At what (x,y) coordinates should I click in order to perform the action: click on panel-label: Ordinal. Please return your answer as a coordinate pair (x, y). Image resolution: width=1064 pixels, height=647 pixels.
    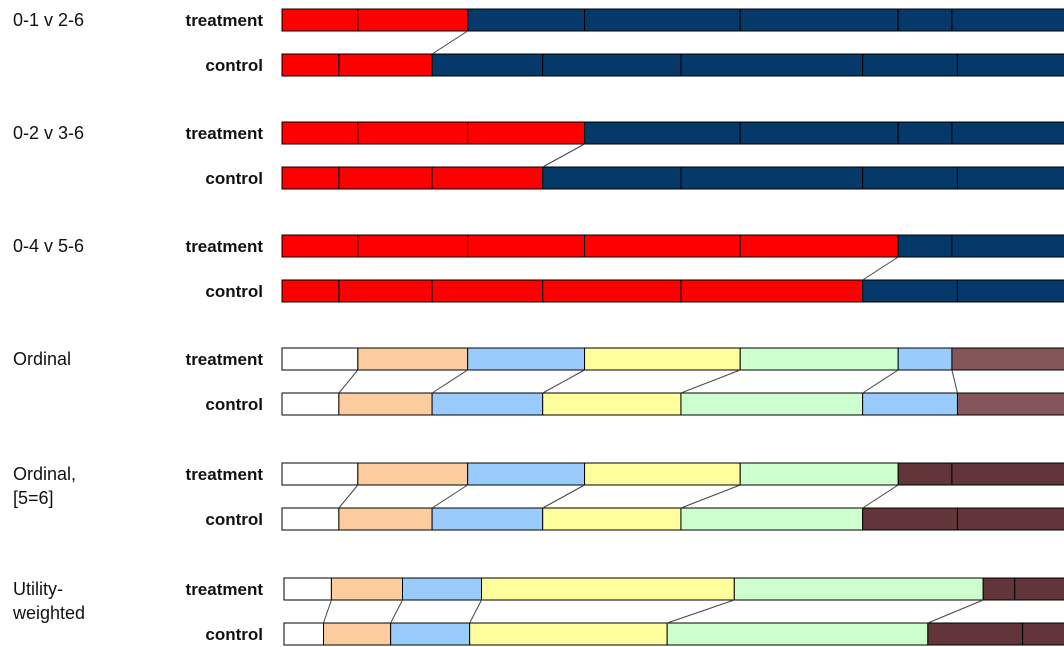
    Looking at the image, I should click on (42, 359).